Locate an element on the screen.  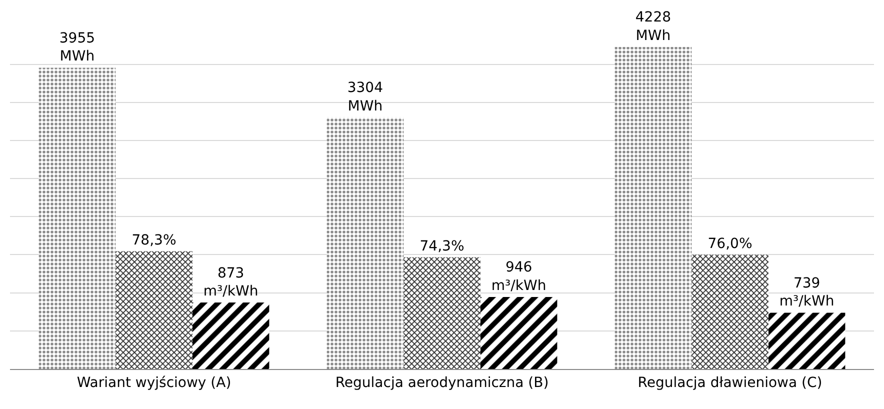
data-label: 3955 MWh is located at coordinates (77, 47).